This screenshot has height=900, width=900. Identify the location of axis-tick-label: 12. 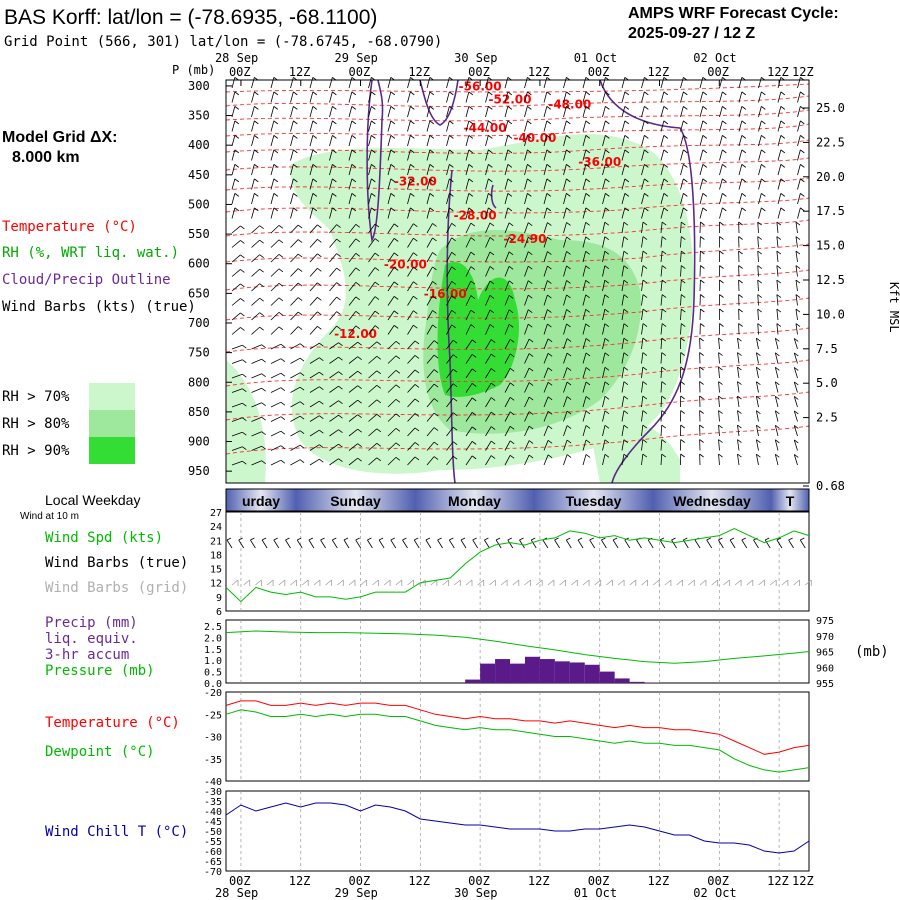
(216, 584).